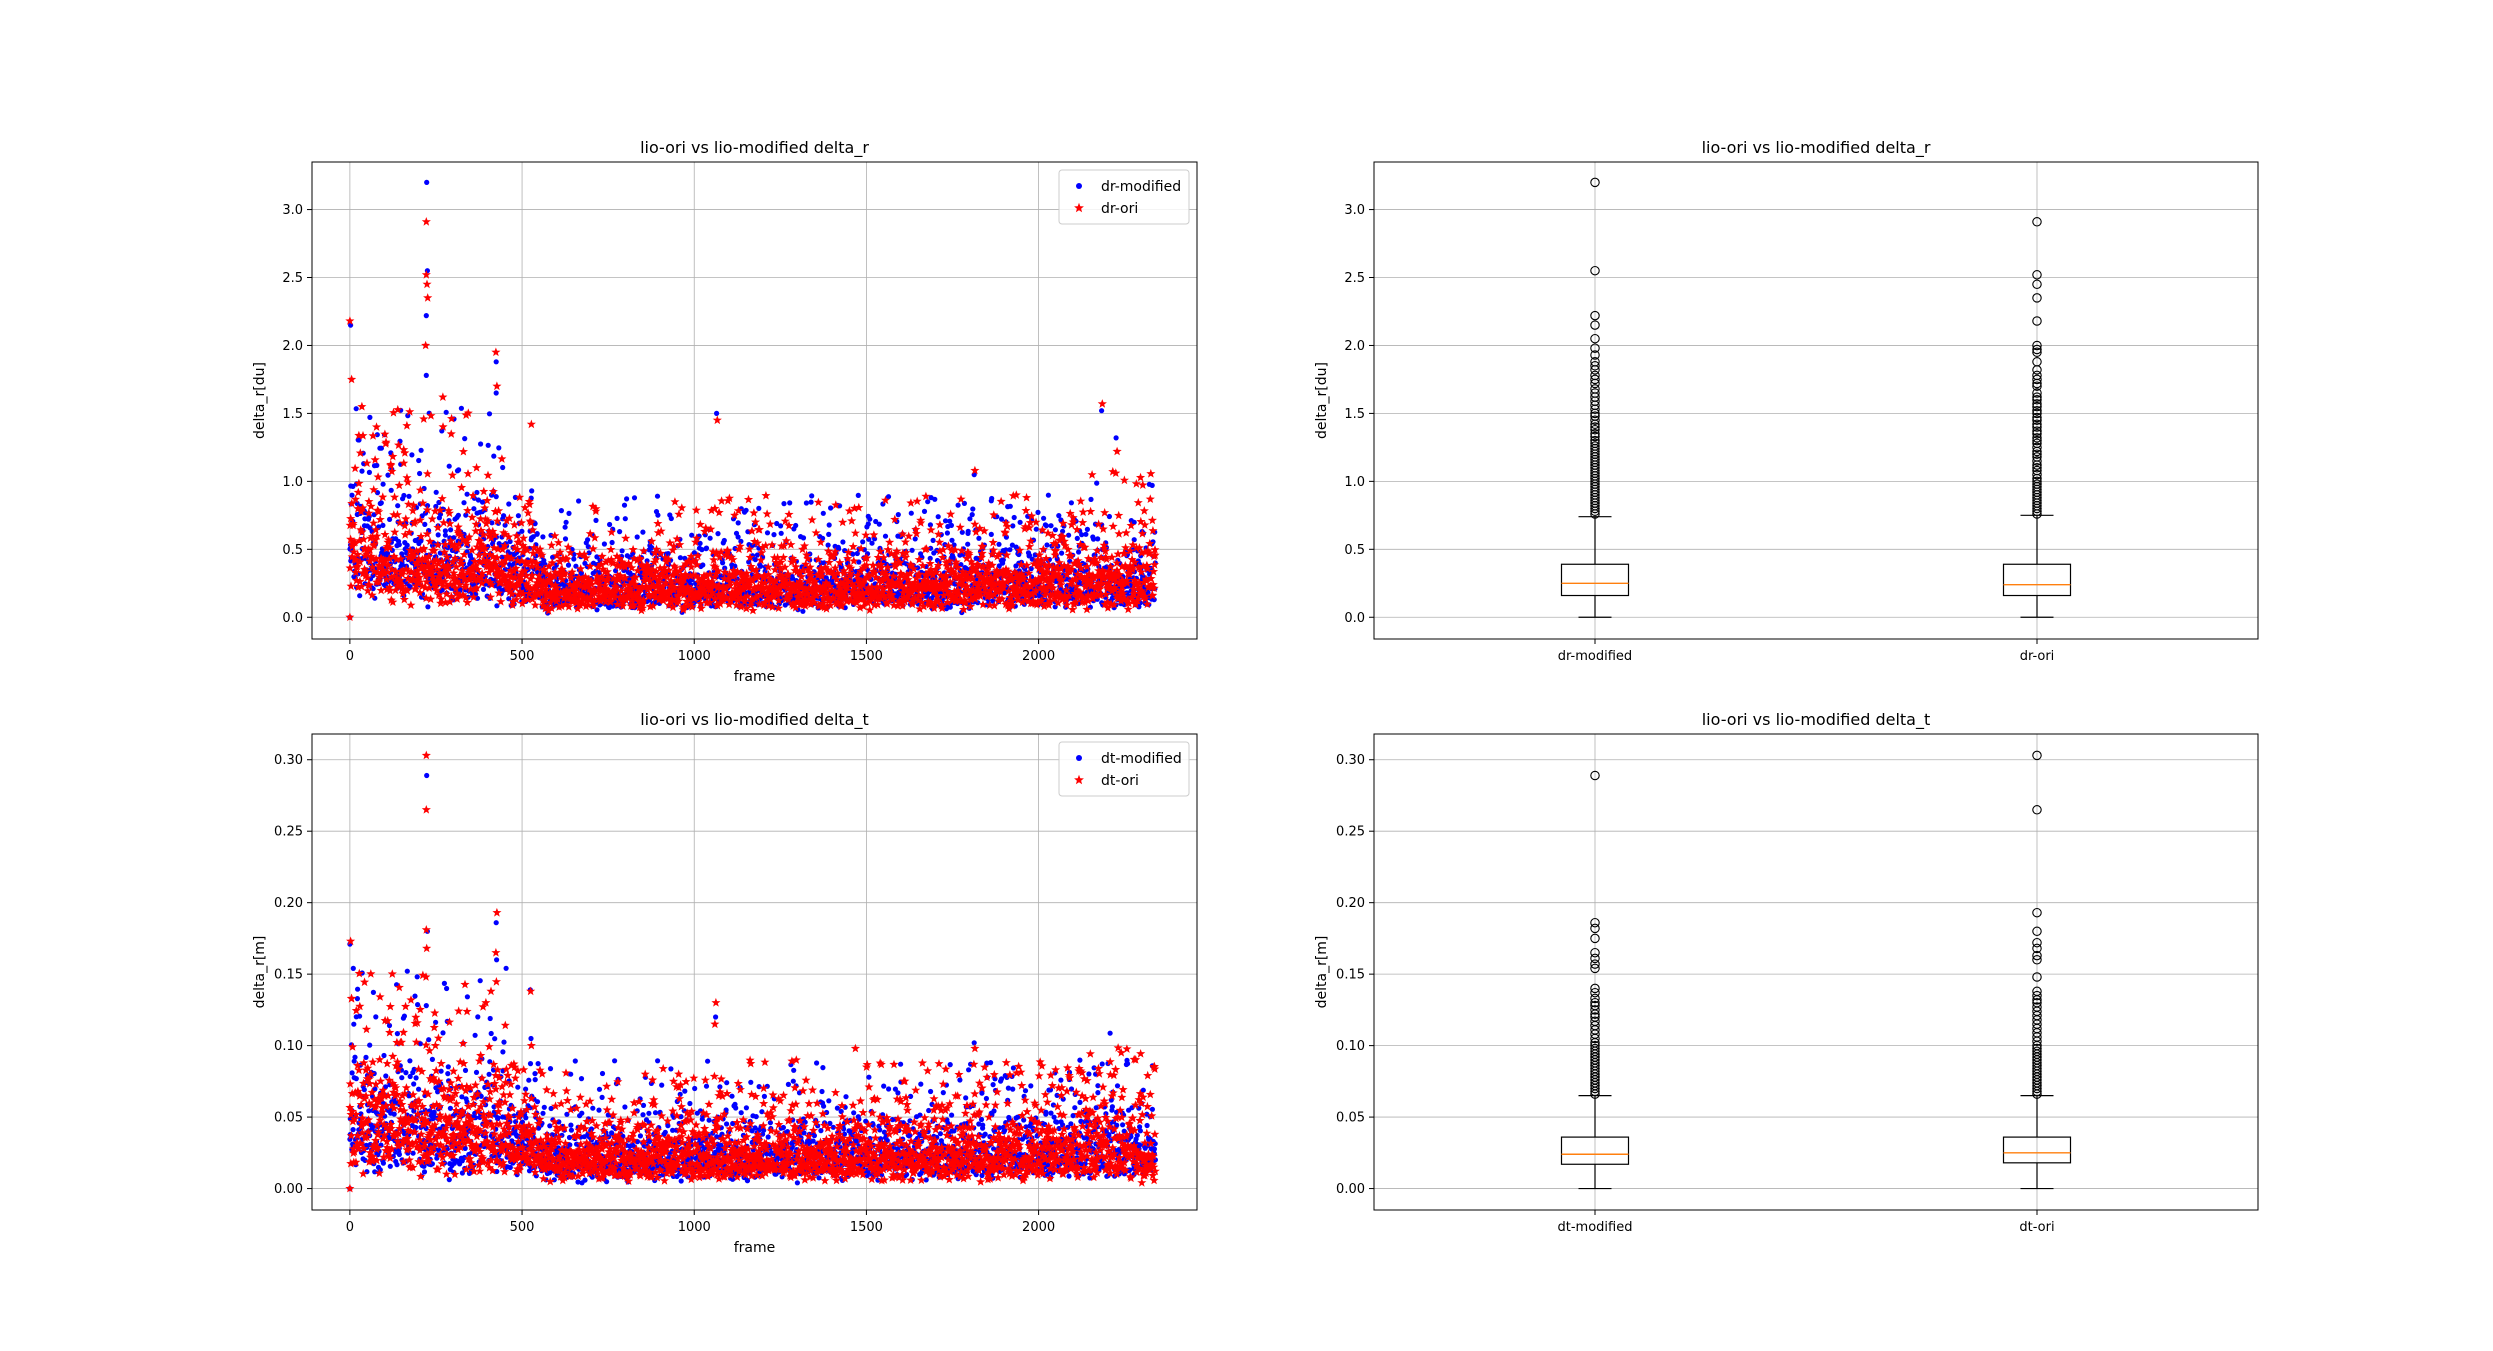 The height and width of the screenshot is (1351, 2493). Describe the element at coordinates (360, 1016) in the screenshot. I see `scatter-delta-t-point-dt-modified` at that location.